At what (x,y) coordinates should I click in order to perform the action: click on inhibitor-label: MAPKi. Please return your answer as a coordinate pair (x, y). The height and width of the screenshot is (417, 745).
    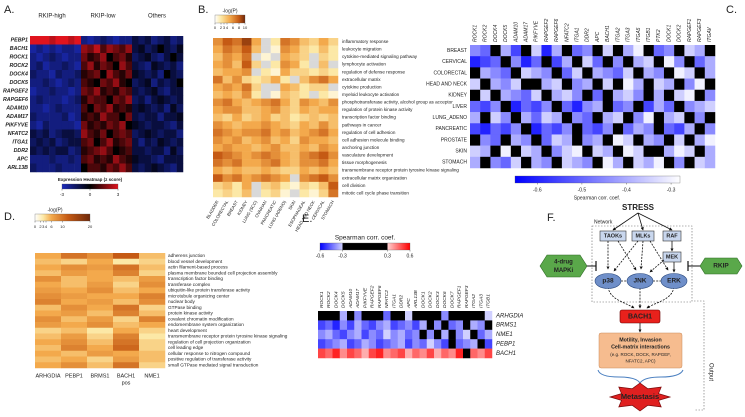
    Looking at the image, I should click on (564, 271).